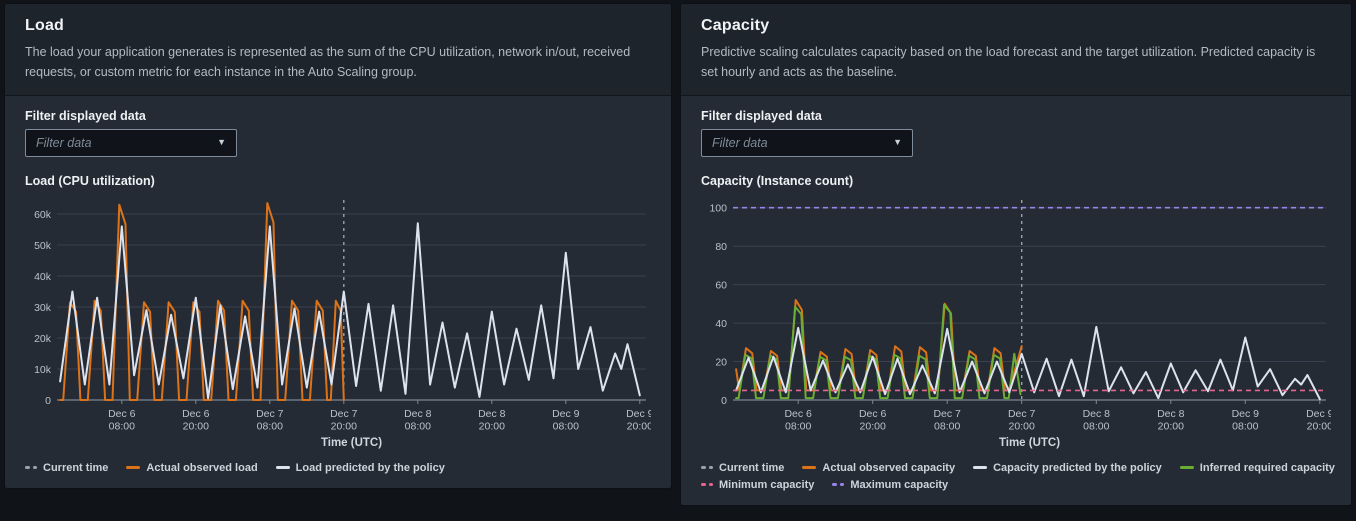  What do you see at coordinates (807, 142) in the screenshot?
I see `capacity-filter-select: Filter data ▼` at bounding box center [807, 142].